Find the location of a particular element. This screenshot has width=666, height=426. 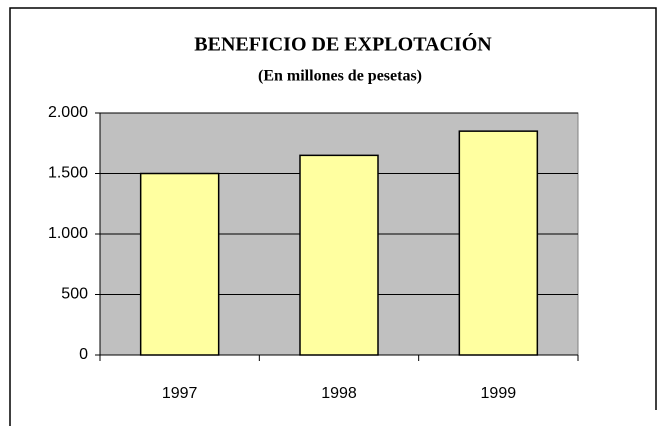

y-tick-label: 1.500 is located at coordinates (68, 173).